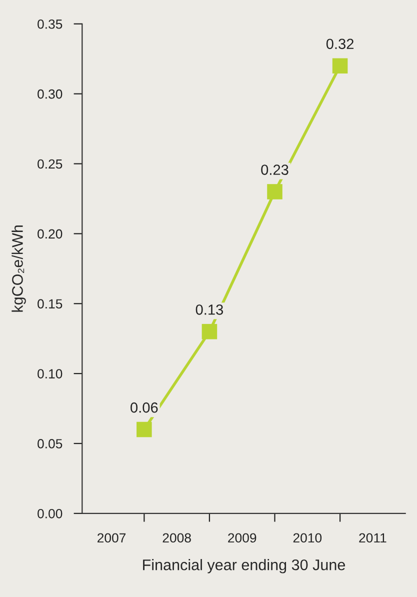 The width and height of the screenshot is (417, 597). What do you see at coordinates (50, 164) in the screenshot?
I see `y-tick-label: 0.25` at bounding box center [50, 164].